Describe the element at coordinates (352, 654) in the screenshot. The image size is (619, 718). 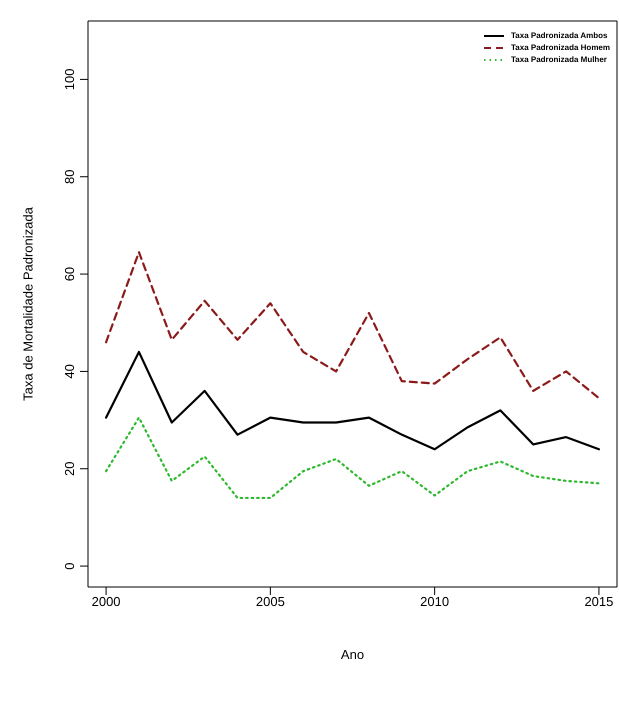
I see `x-axis-title: Ano` at that location.